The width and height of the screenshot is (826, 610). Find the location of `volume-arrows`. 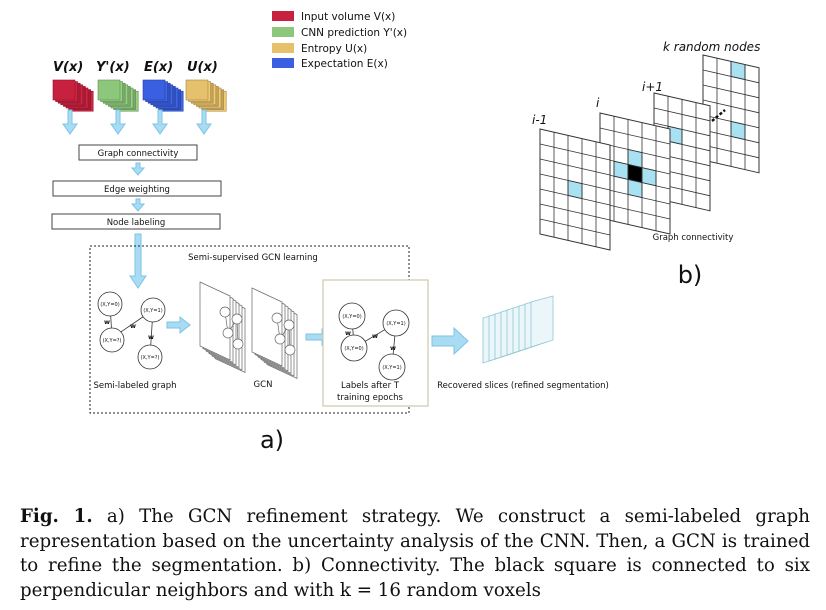

volume-arrows is located at coordinates (137, 122).